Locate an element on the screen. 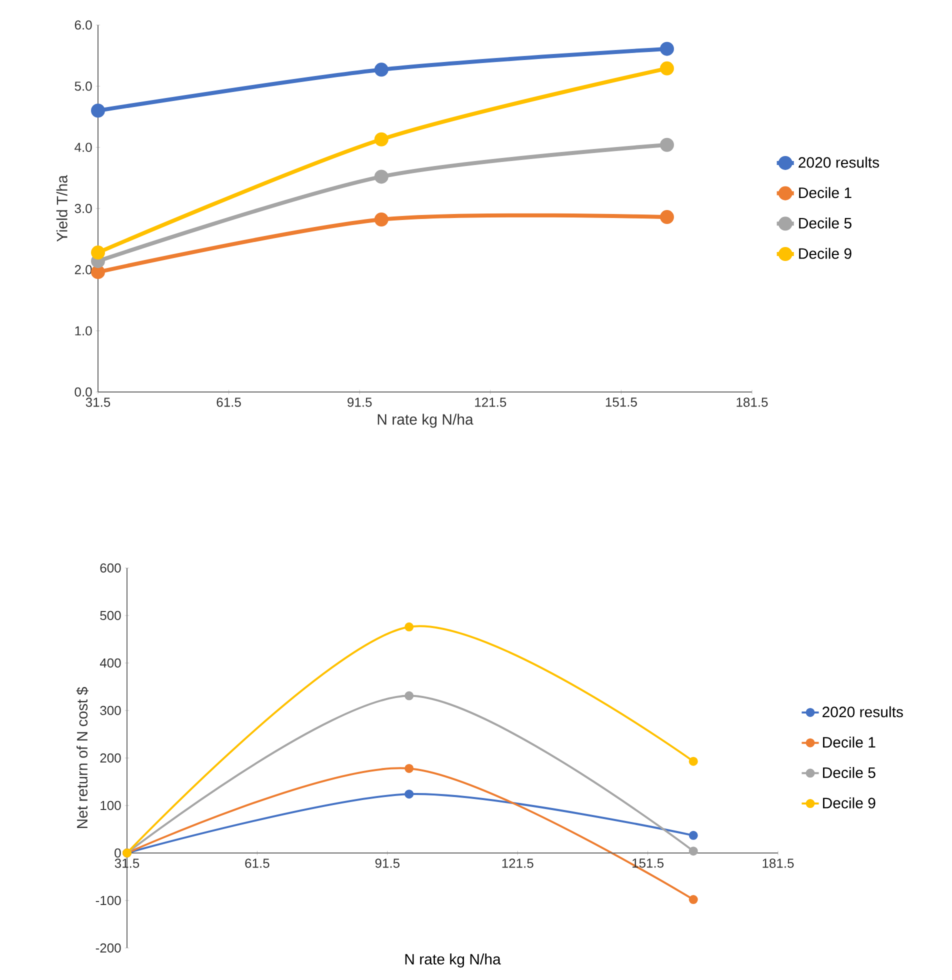 Image resolution: width=952 pixels, height=980 pixels. y-tick-label: 0 is located at coordinates (117, 853).